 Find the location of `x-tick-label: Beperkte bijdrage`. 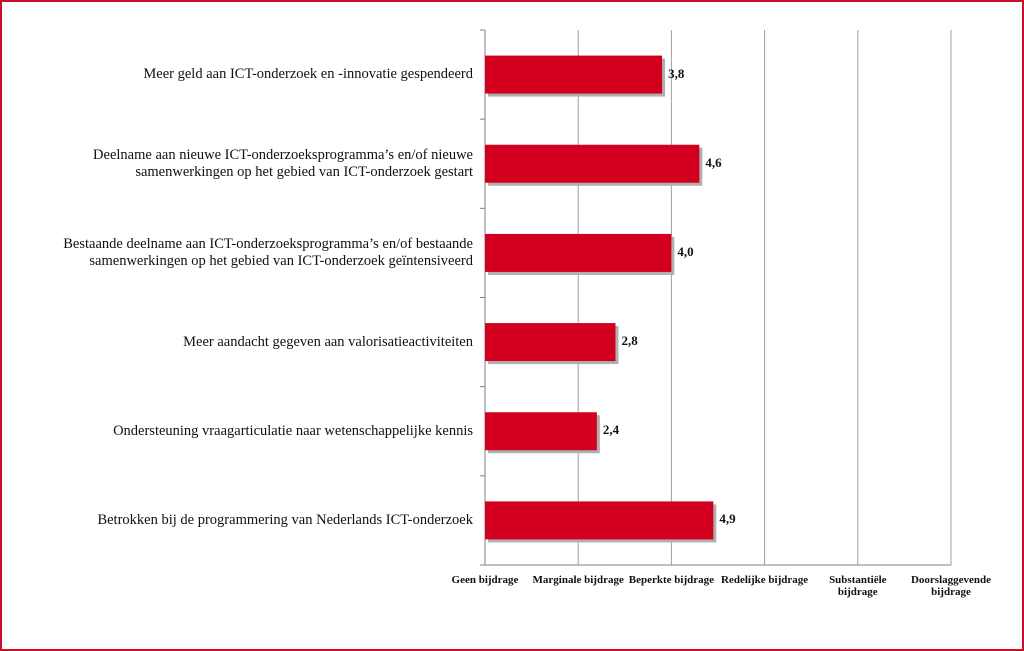

x-tick-label: Beperkte bijdrage is located at coordinates (671, 580).